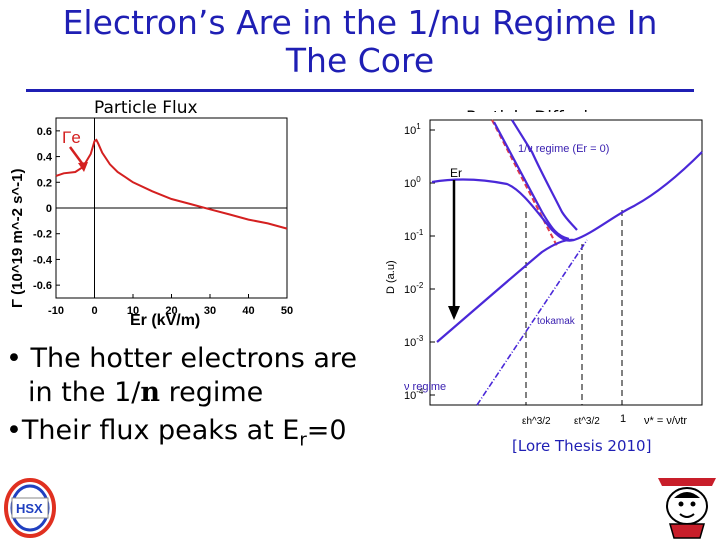 The image size is (720, 540). Describe the element at coordinates (71, 137) in the screenshot. I see `flux-annotation: Γe` at that location.